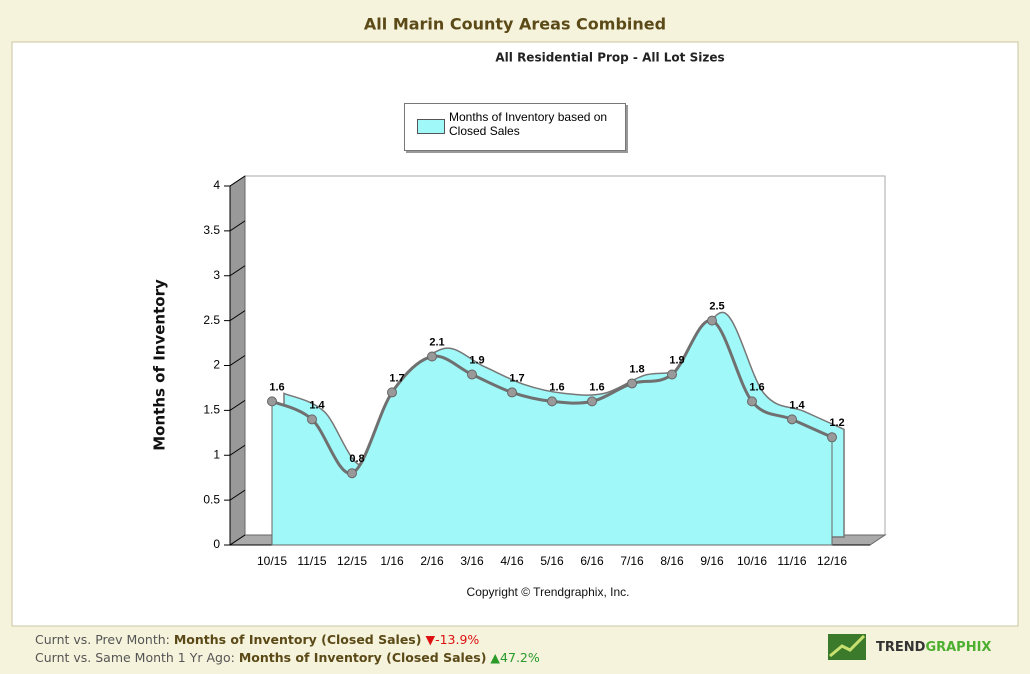  Describe the element at coordinates (211, 320) in the screenshot. I see `y-tick-label: 2.5` at that location.